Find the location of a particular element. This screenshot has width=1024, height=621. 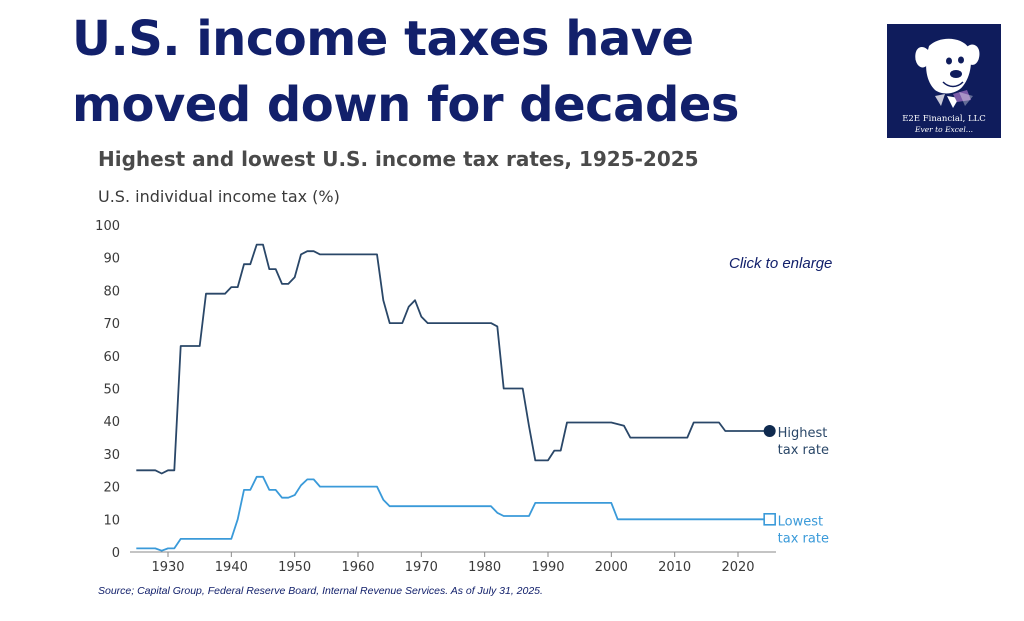

y-axis-label: U.S. individual income tax (%) is located at coordinates (219, 196).